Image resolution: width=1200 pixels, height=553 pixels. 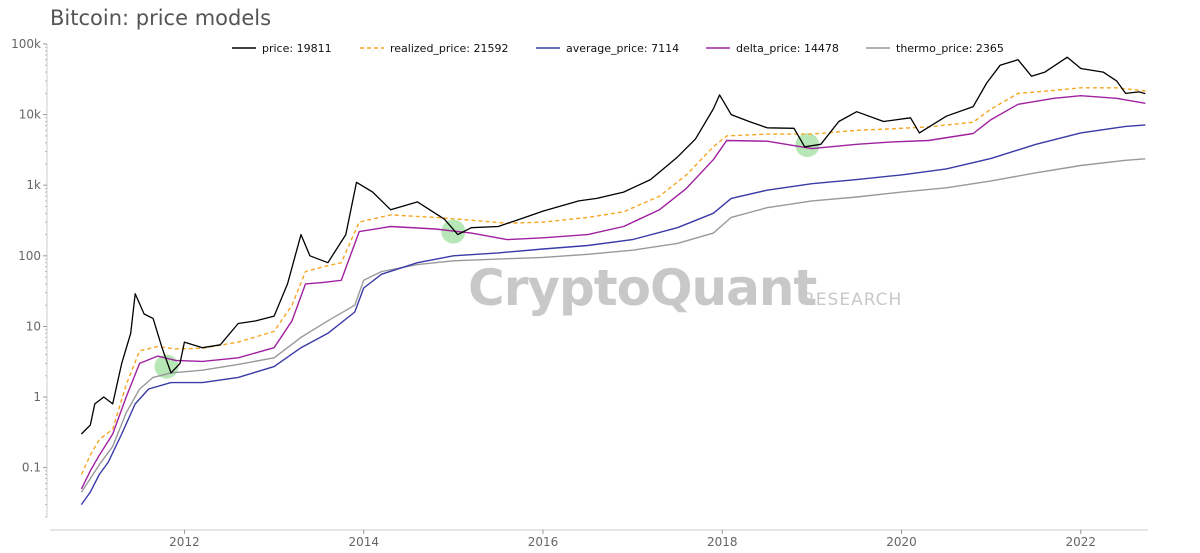 What do you see at coordinates (363, 542) in the screenshot?
I see `x-tick-label: 2014` at bounding box center [363, 542].